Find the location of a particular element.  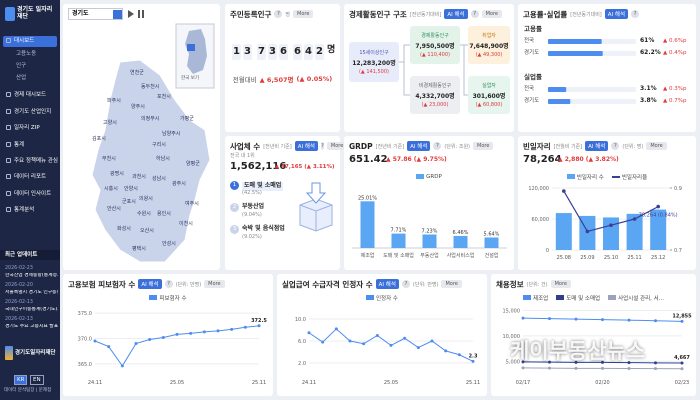

city-label: 가평군 is located at coordinates (187, 119).